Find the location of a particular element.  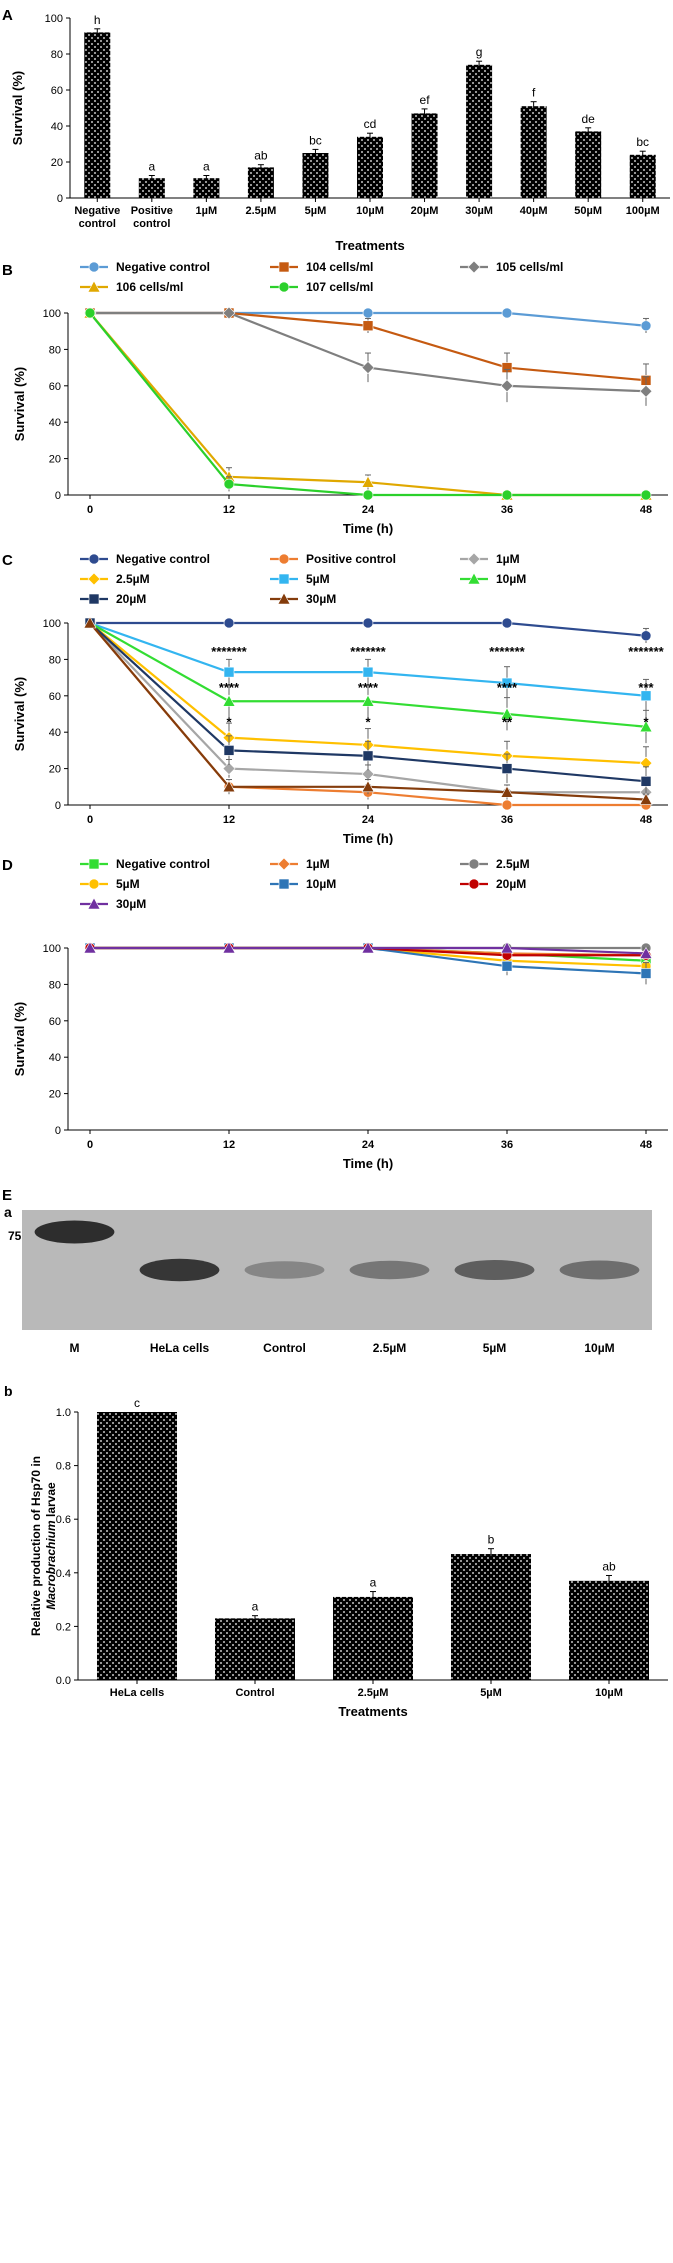

significance-letter: bc is located at coordinates (642, 142).